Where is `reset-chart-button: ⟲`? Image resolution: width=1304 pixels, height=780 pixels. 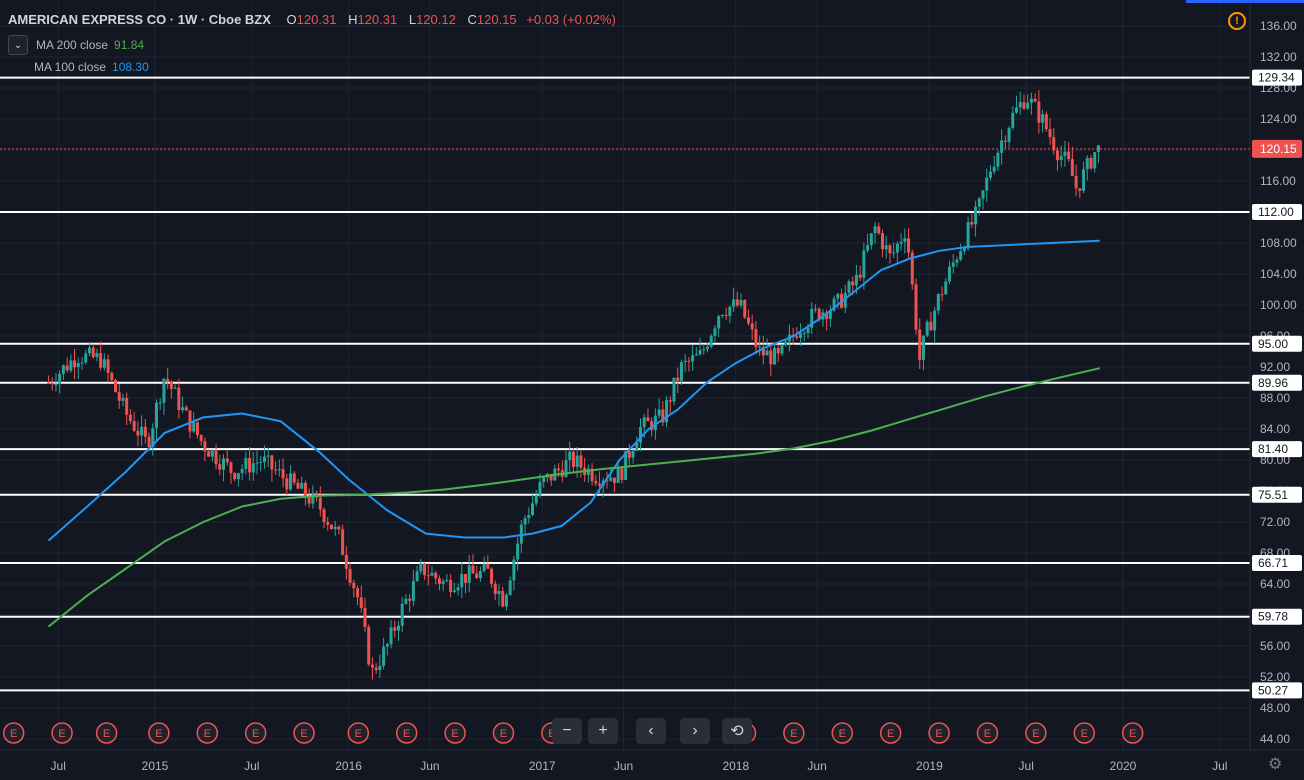
reset-chart-button: ⟲ is located at coordinates (737, 731).